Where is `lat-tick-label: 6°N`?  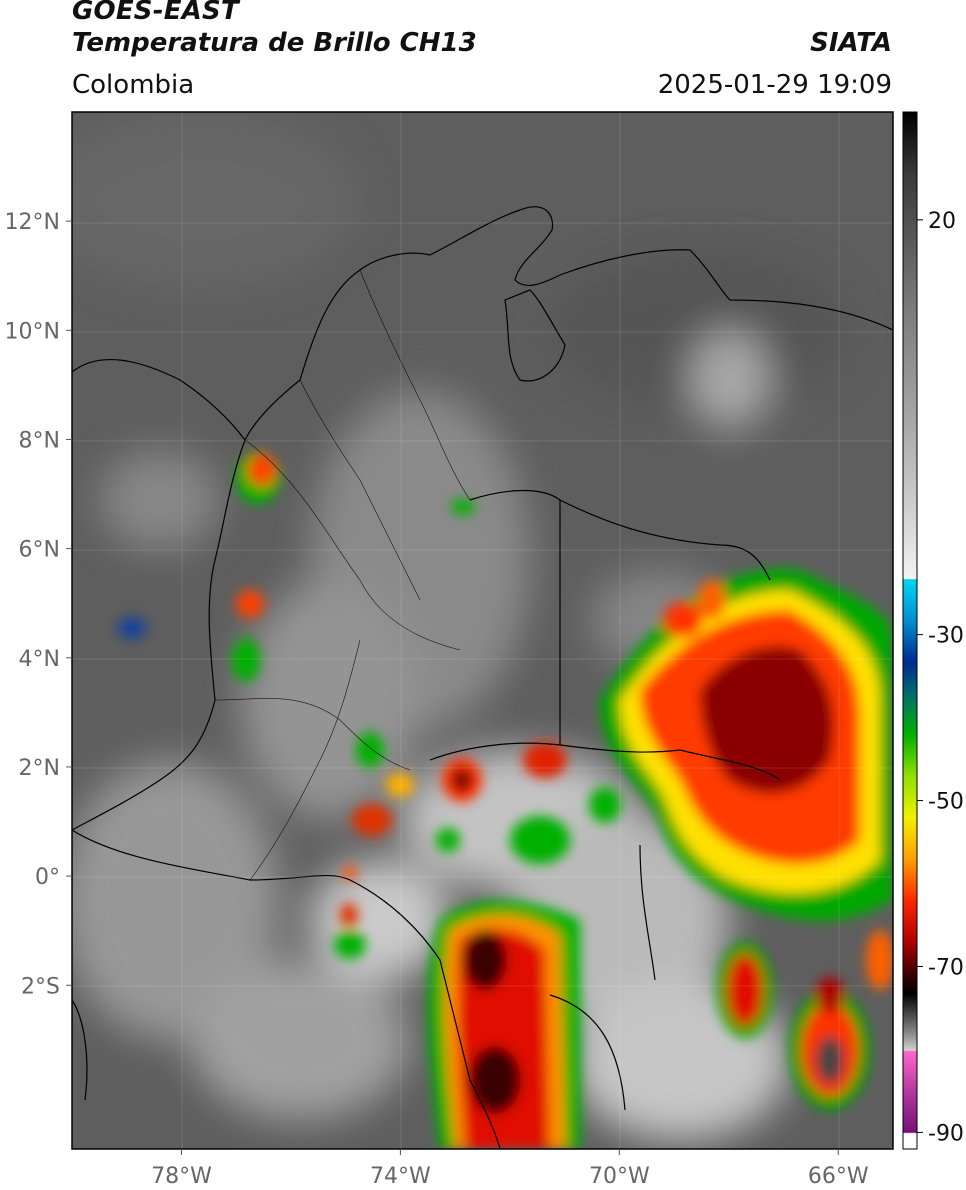
lat-tick-label: 6°N is located at coordinates (39, 550).